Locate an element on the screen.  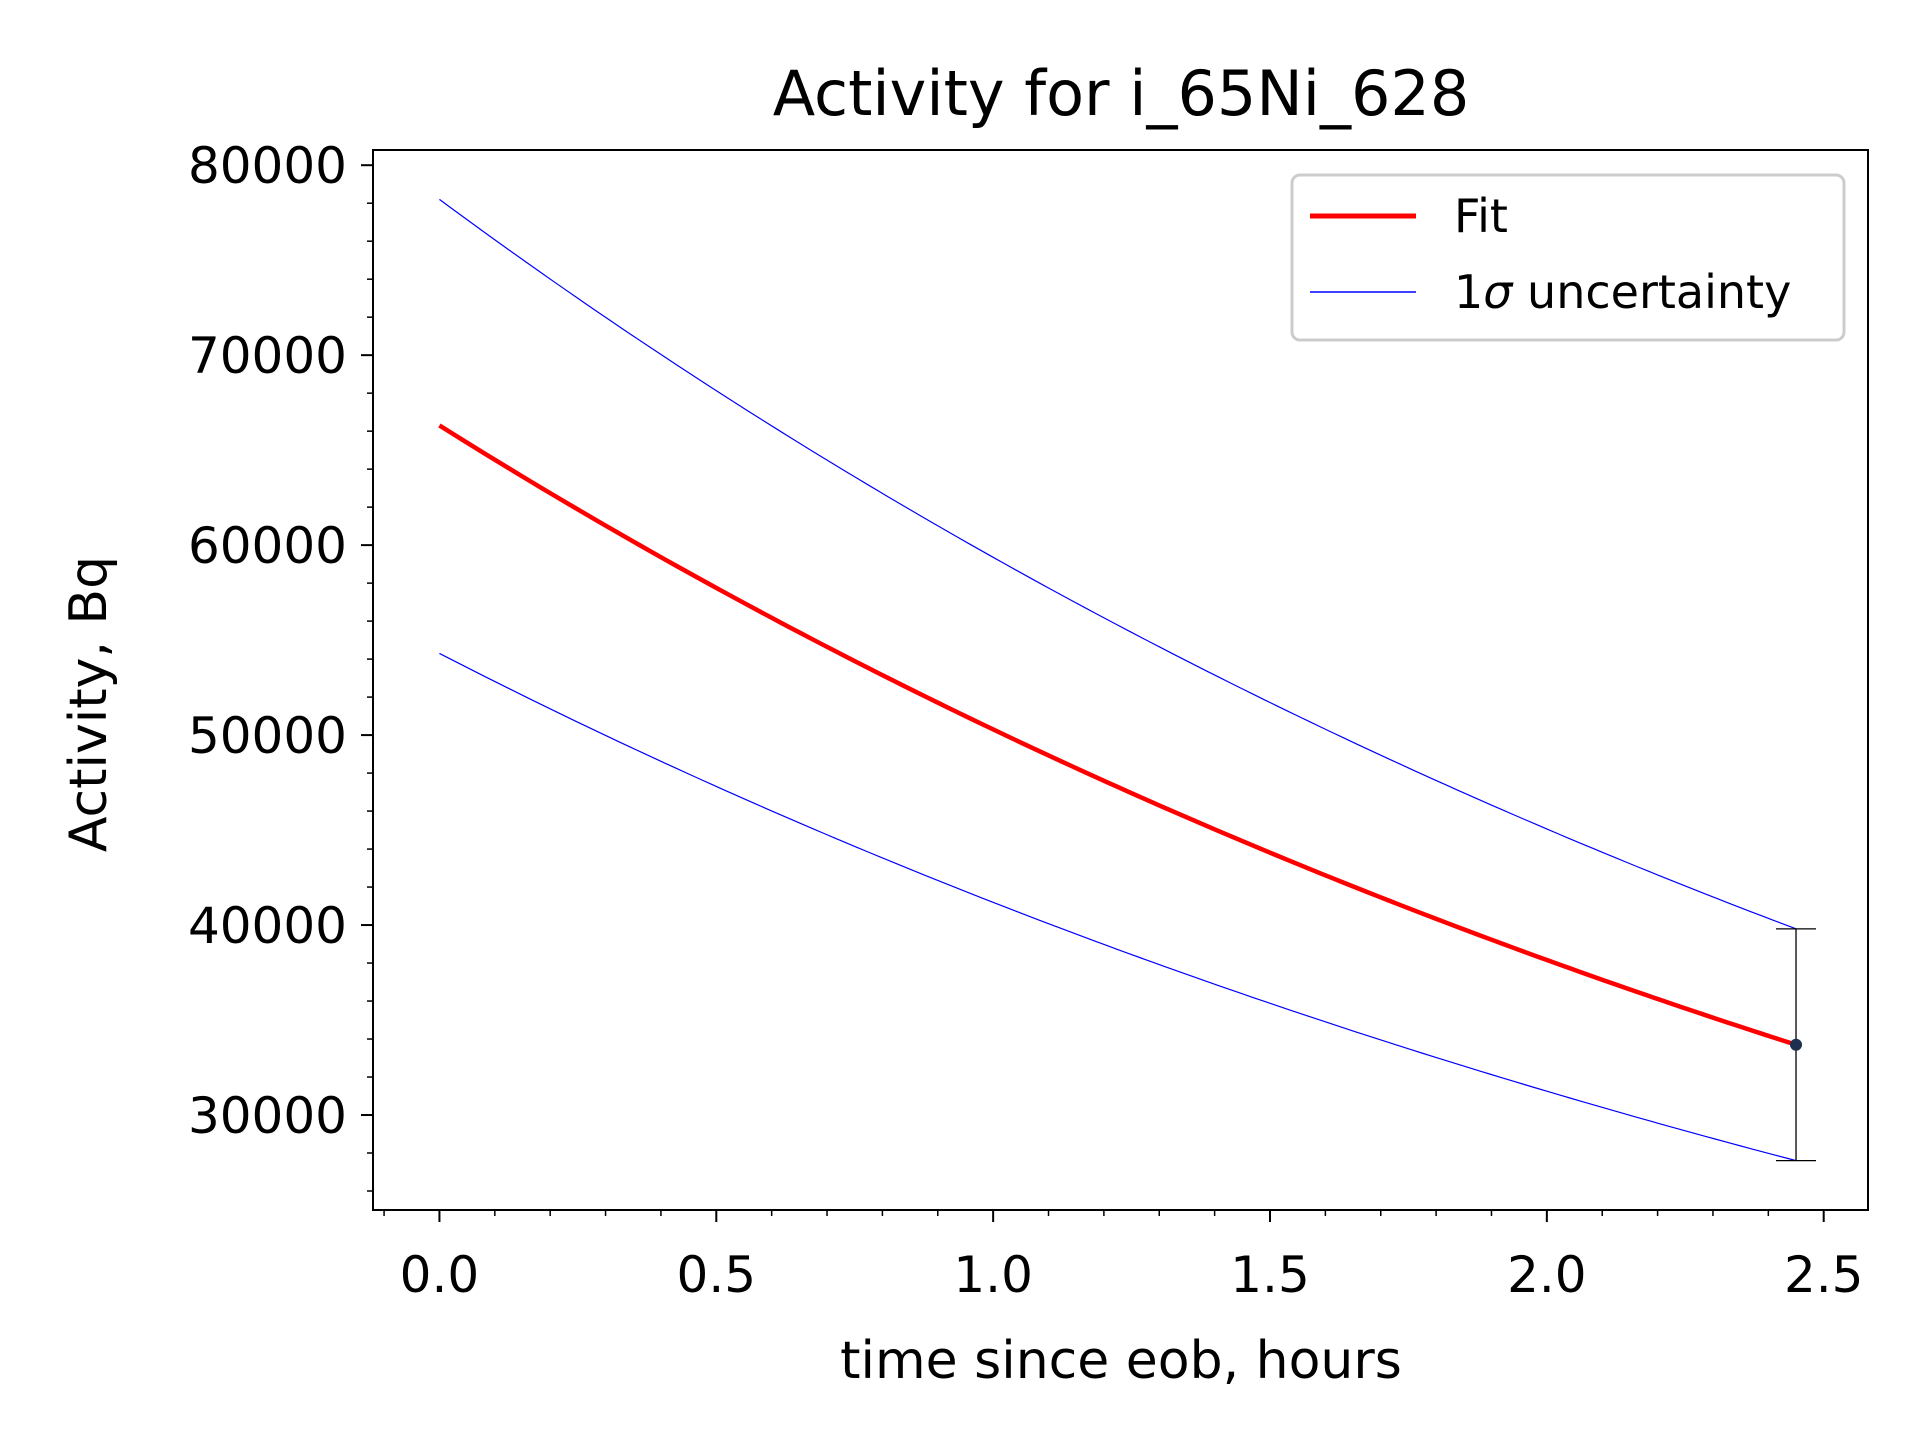
x-tick-label-1: 0.5 is located at coordinates (717, 1275).